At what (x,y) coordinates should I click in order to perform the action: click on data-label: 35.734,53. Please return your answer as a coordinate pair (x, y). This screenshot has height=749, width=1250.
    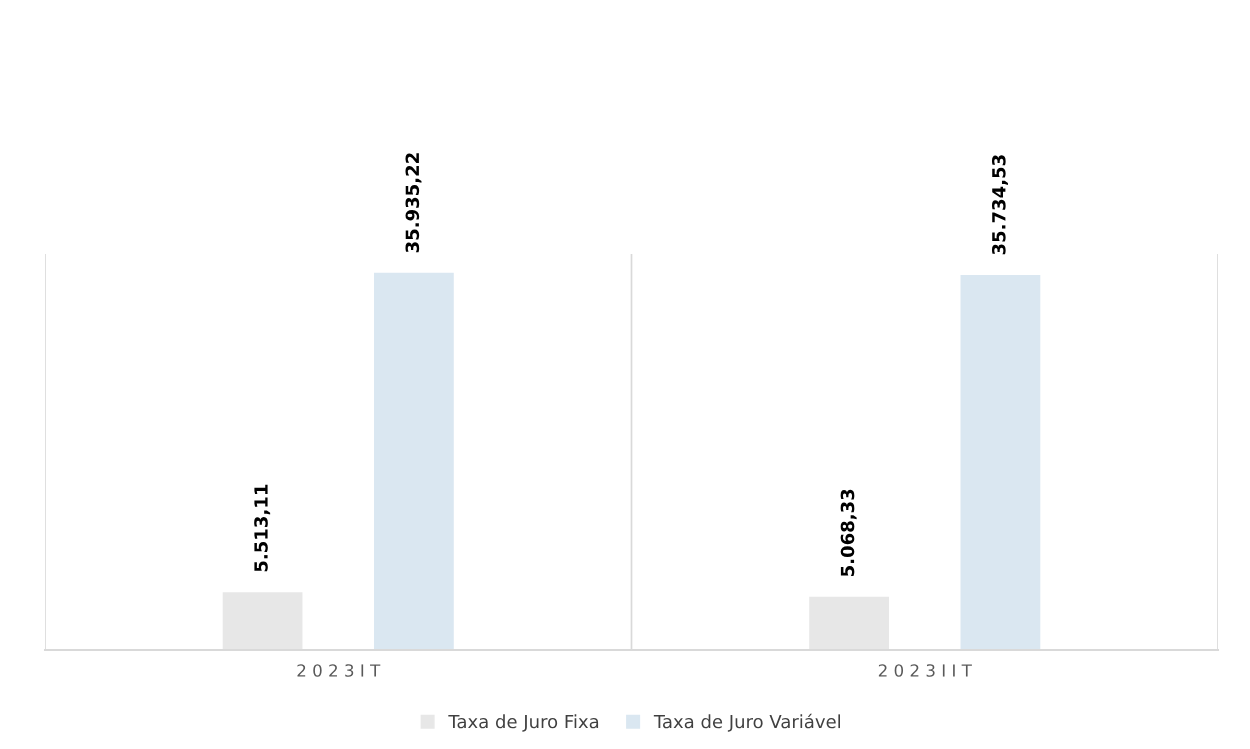
    Looking at the image, I should click on (999, 205).